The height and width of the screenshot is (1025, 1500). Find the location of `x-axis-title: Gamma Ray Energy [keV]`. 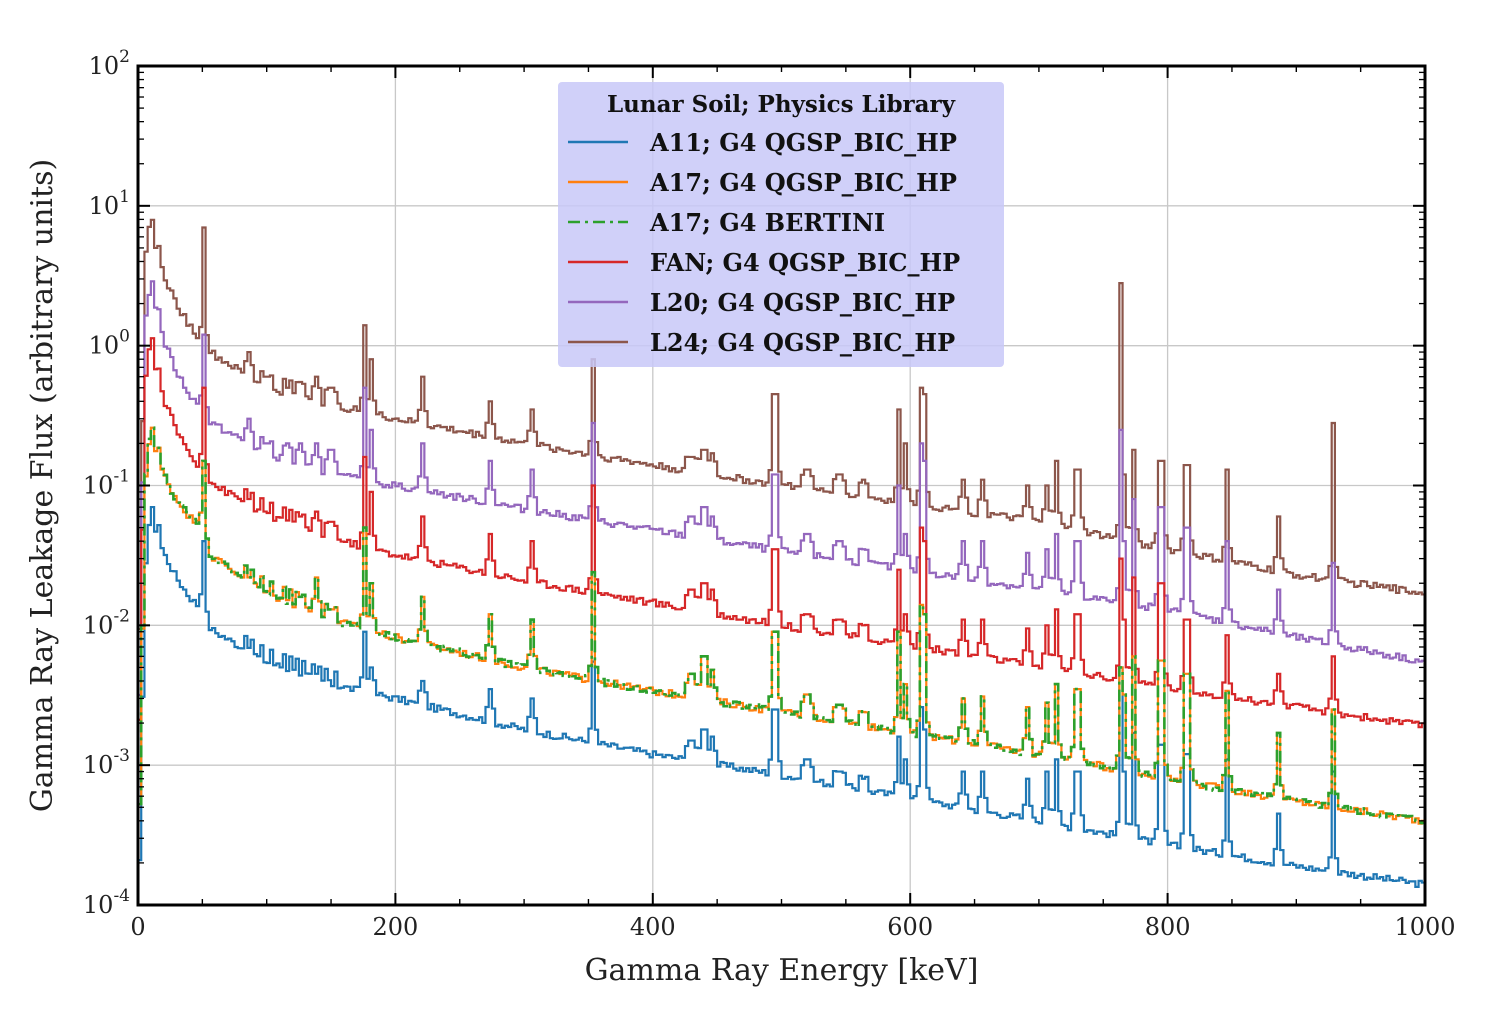

x-axis-title: Gamma Ray Energy [keV] is located at coordinates (782, 970).